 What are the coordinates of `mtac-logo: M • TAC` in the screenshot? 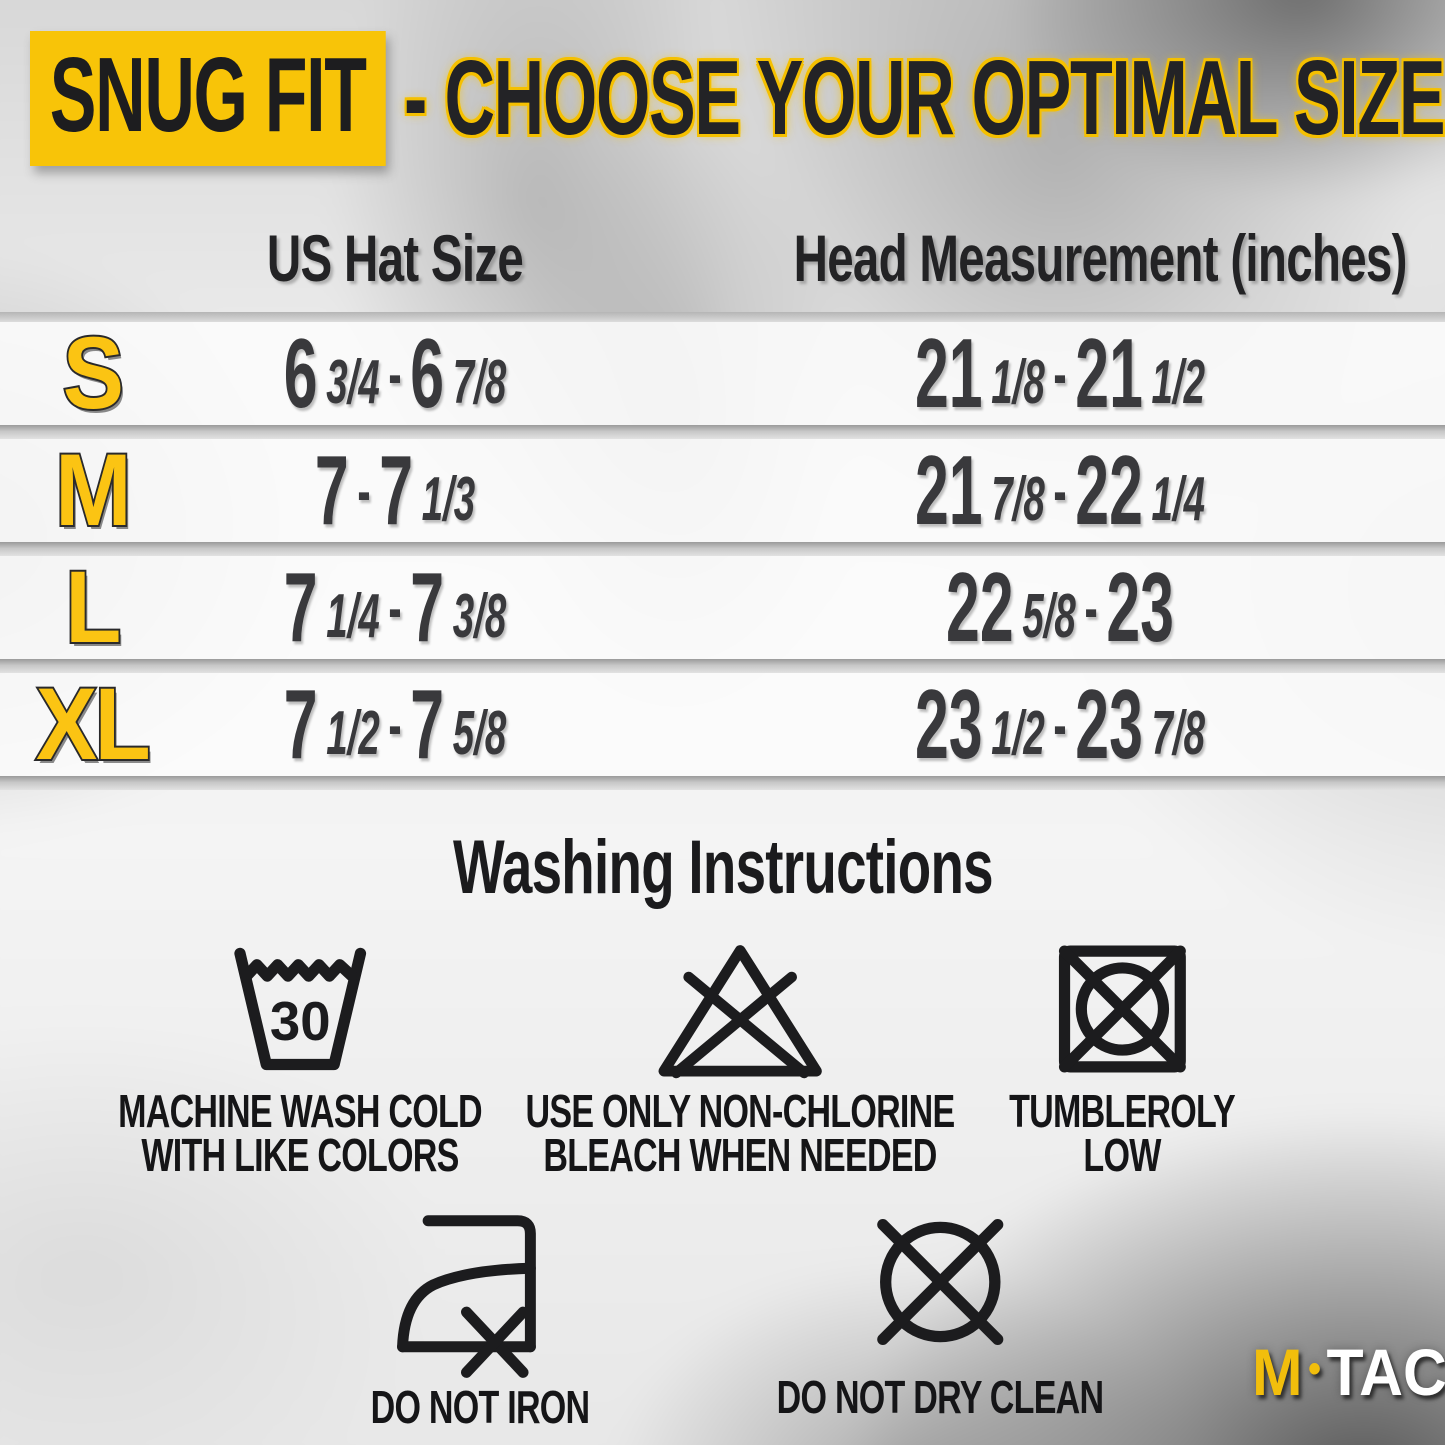 It's located at (1348, 1372).